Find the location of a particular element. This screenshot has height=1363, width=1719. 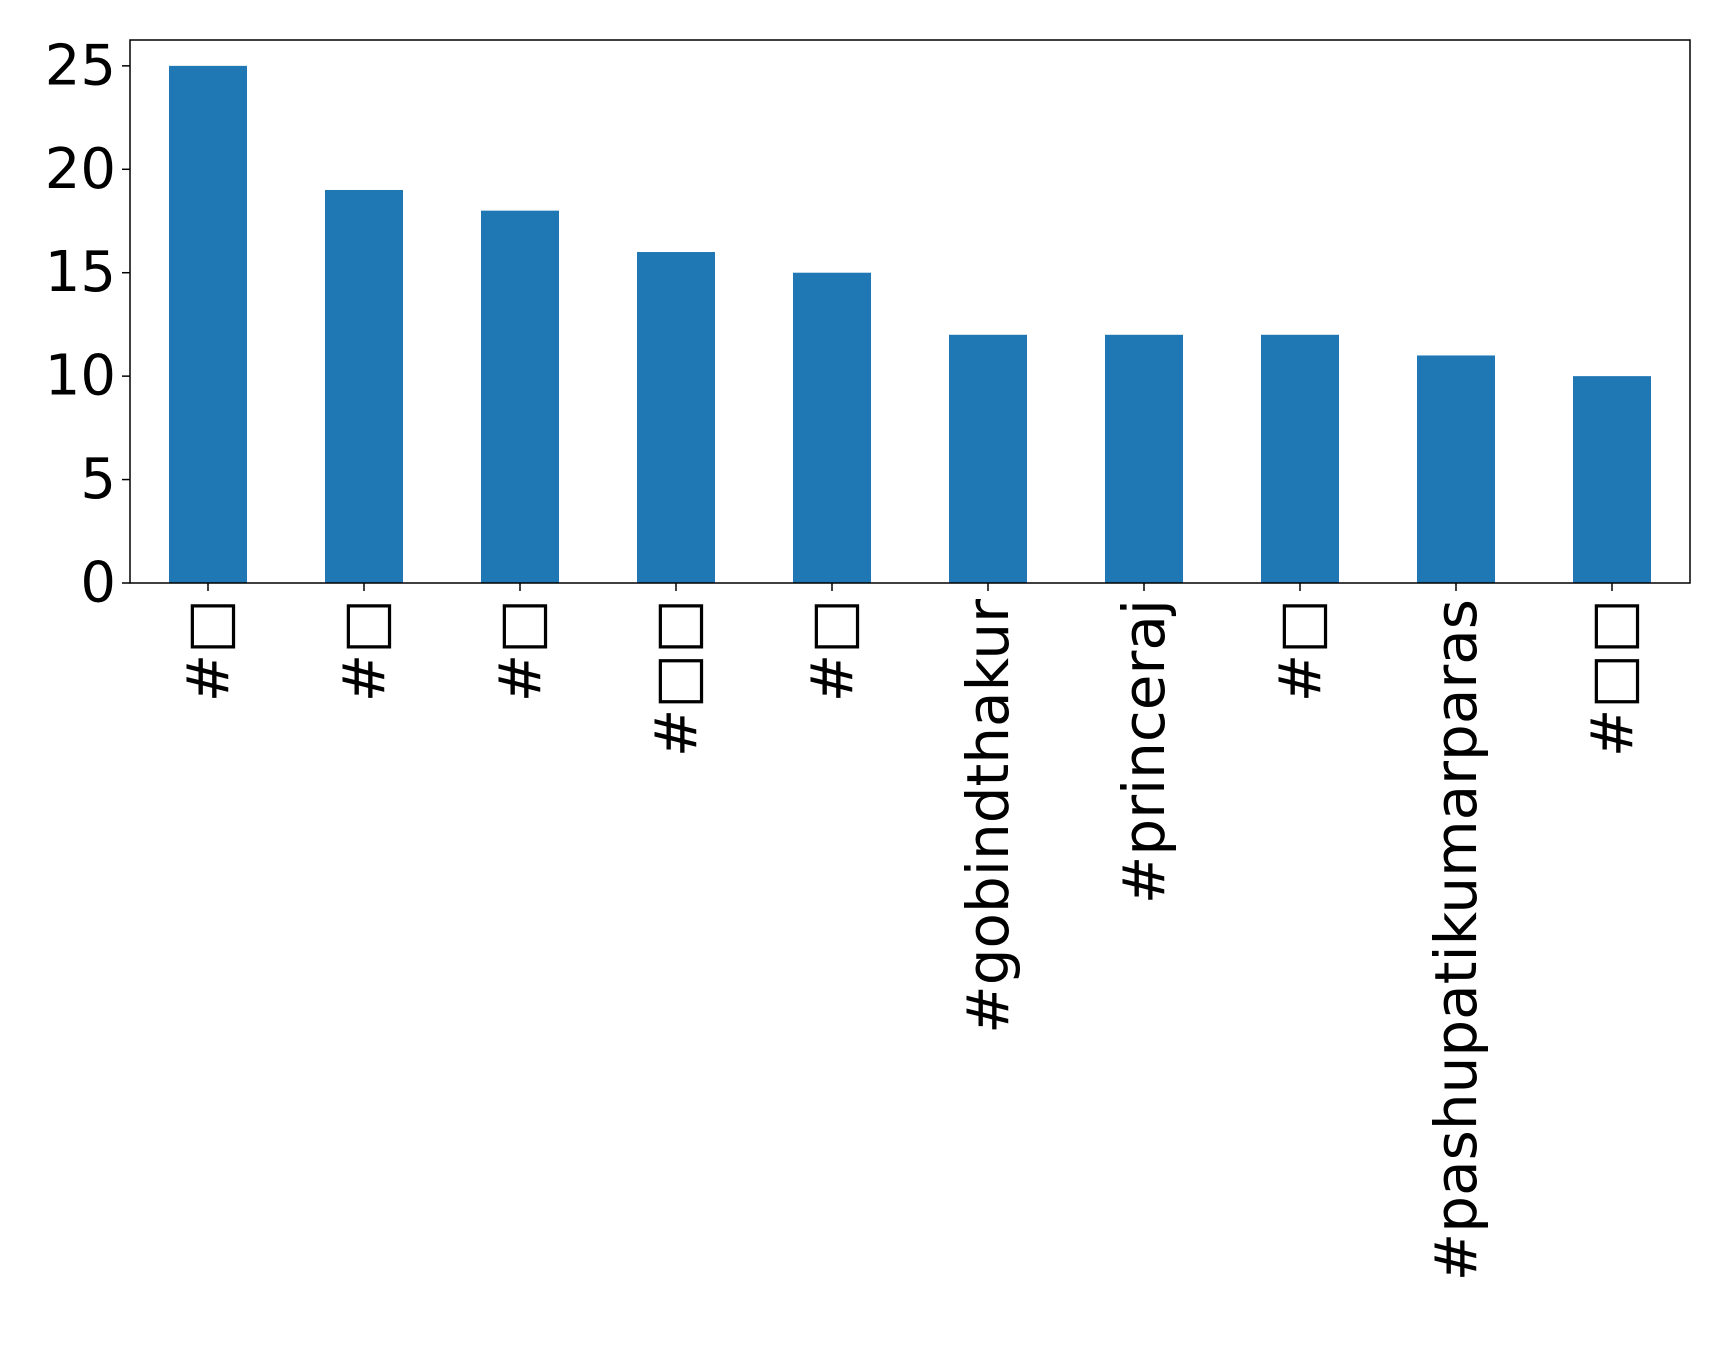

x-tick-label: #pashupatikumarparas is located at coordinates (1456, 940).